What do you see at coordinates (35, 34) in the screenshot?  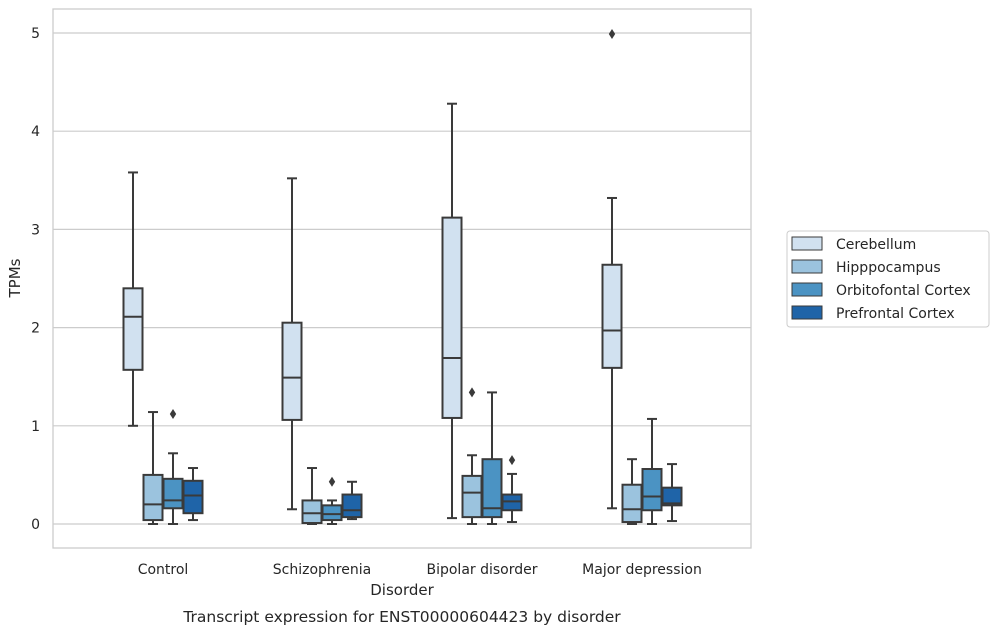 I see `y-tick-label: 5` at bounding box center [35, 34].